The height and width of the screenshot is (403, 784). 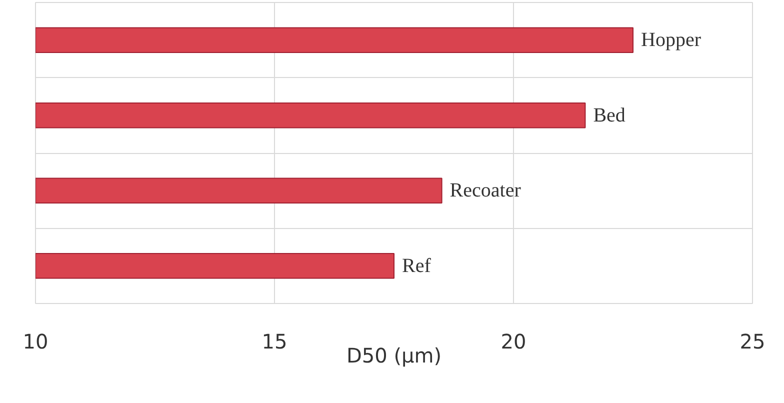 What do you see at coordinates (609, 115) in the screenshot?
I see `y-tick-label: Bed` at bounding box center [609, 115].